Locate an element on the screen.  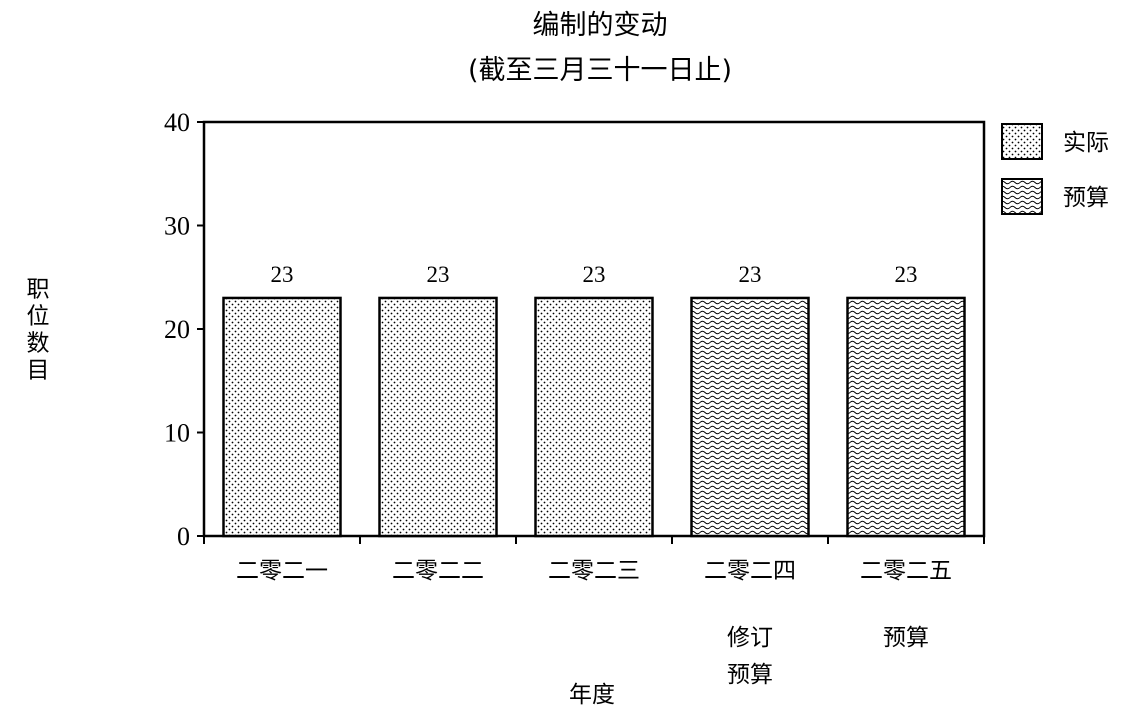
x-axis-label: 年度 is located at coordinates (592, 695).